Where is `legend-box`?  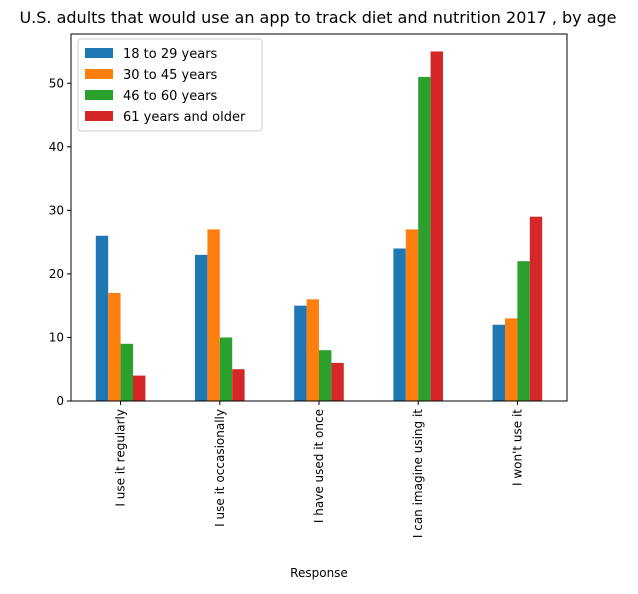
legend-box is located at coordinates (170, 85).